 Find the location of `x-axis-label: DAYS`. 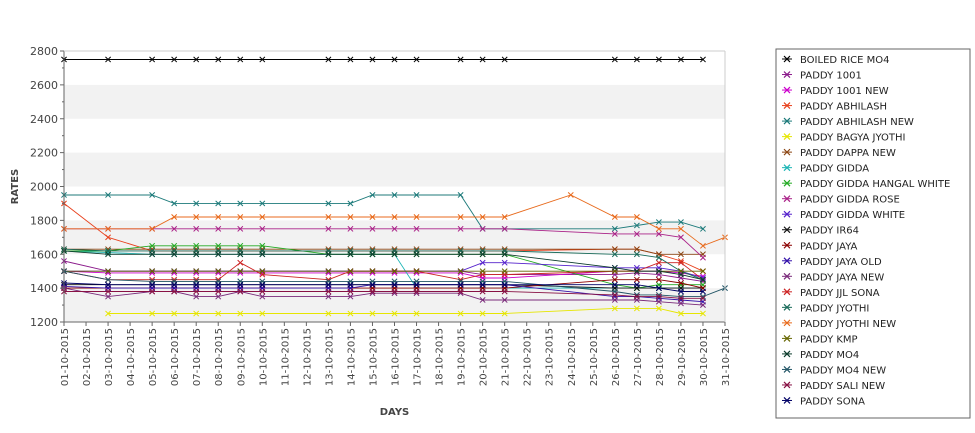

x-axis-label: DAYS is located at coordinates (395, 412).